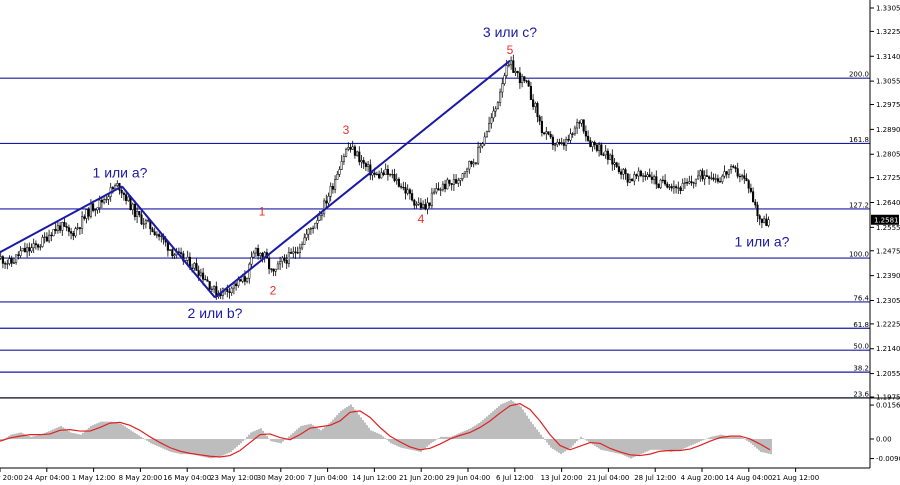  Describe the element at coordinates (61, 219) in the screenshot. I see `wave-line` at that location.